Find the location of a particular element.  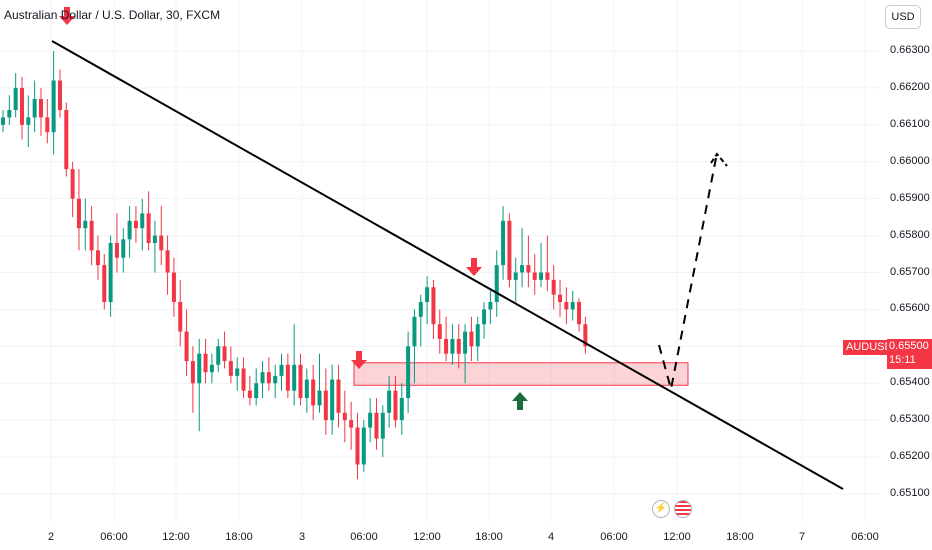

price-tick-label: 0.65100 is located at coordinates (910, 493).